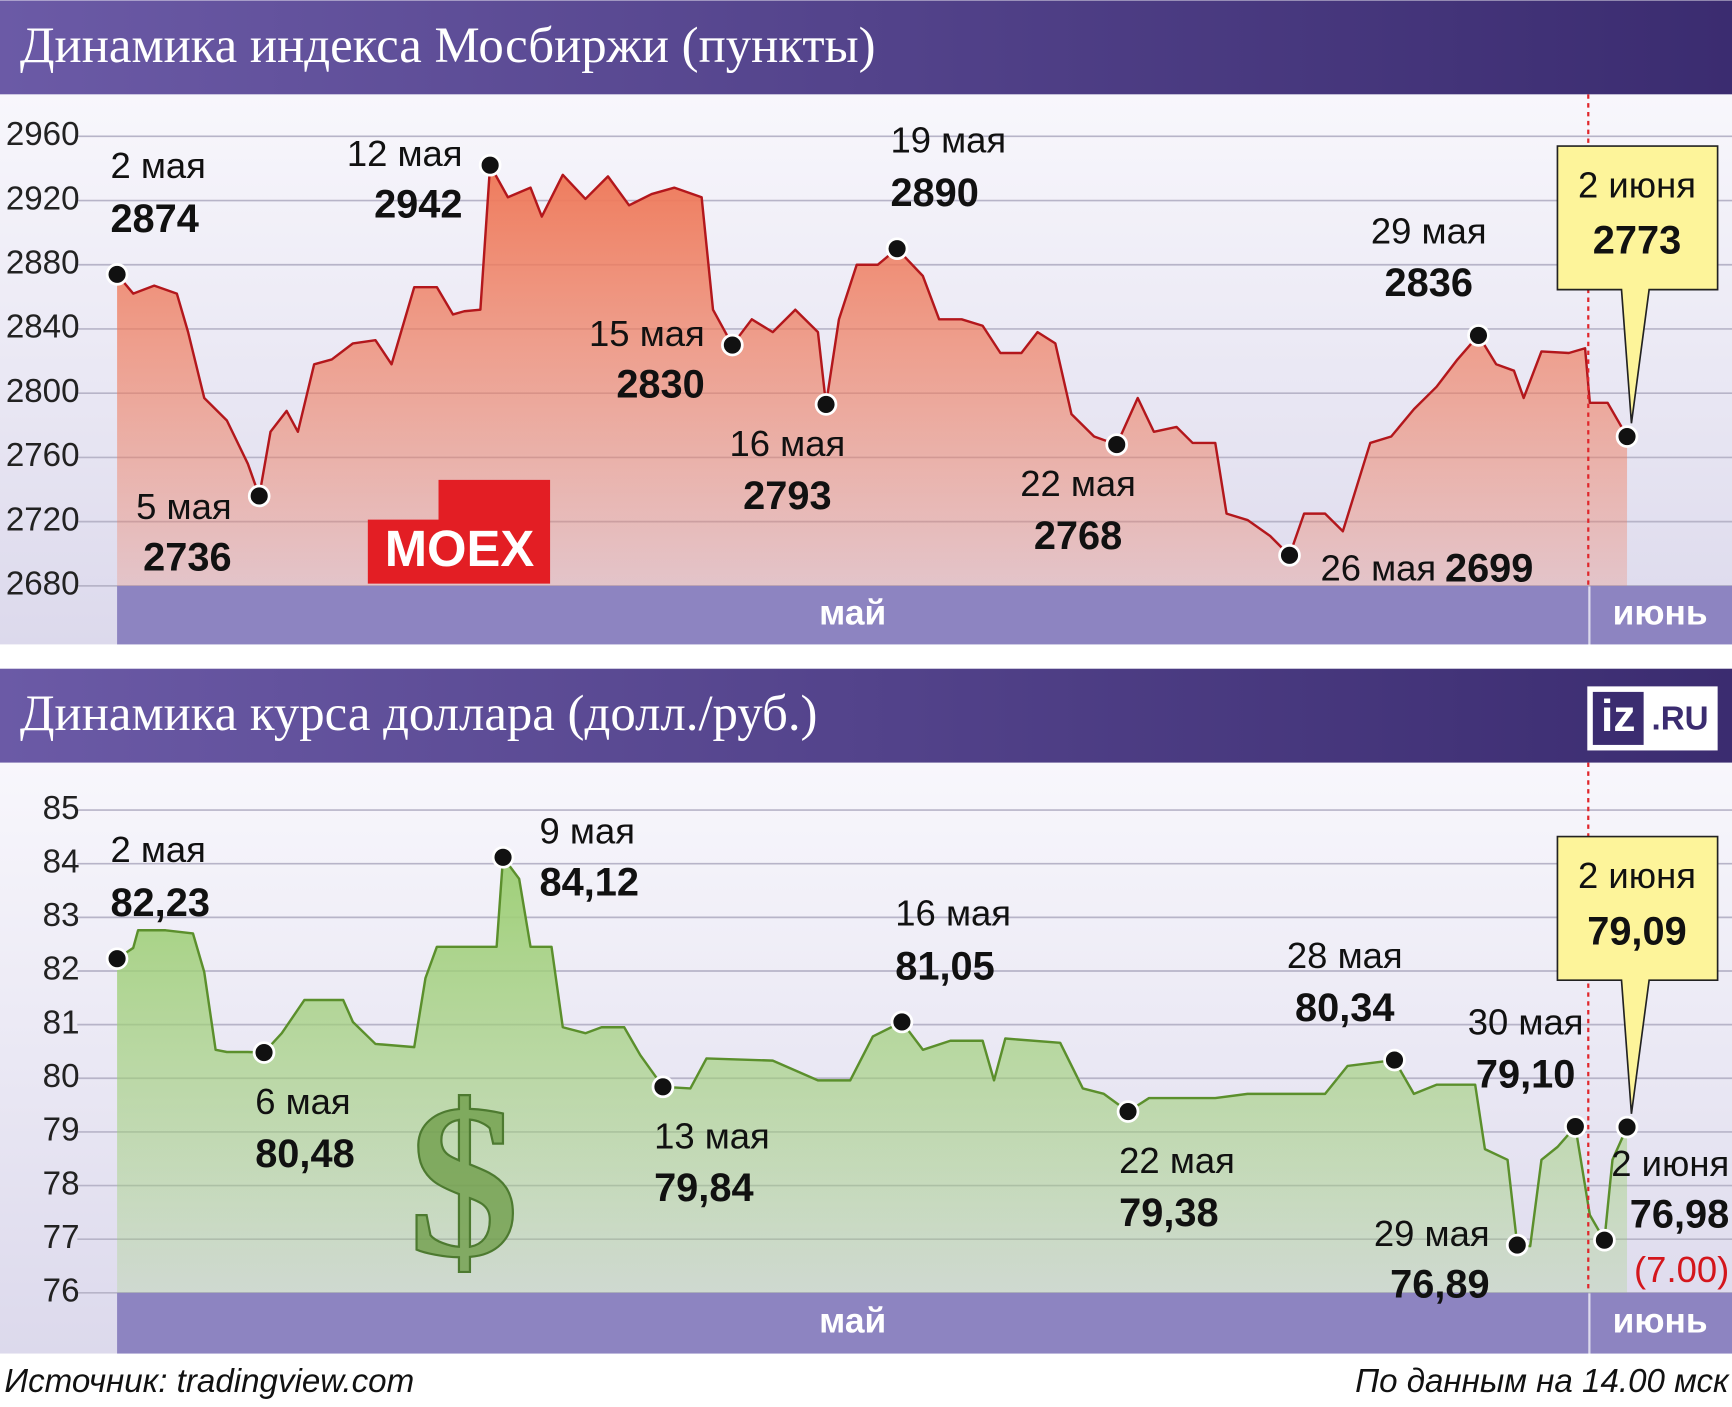 The image size is (1732, 1407). I want to click on y-tick-label: 76, so click(61, 1291).